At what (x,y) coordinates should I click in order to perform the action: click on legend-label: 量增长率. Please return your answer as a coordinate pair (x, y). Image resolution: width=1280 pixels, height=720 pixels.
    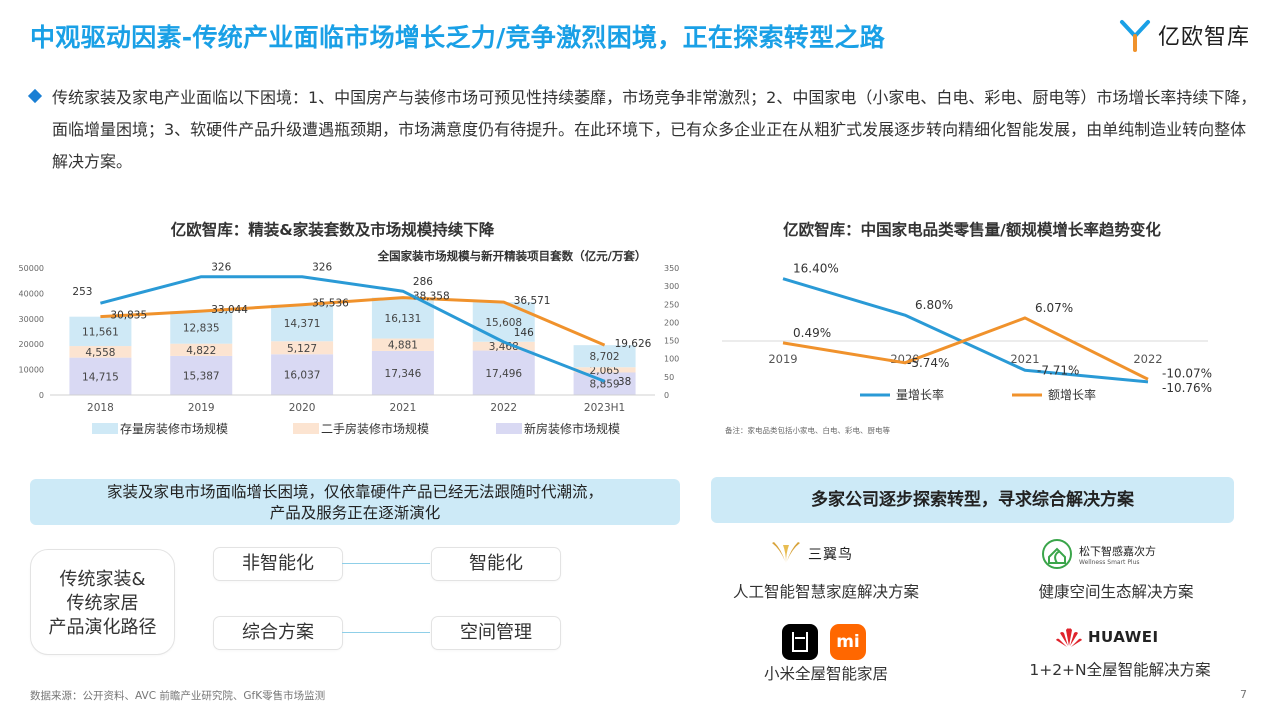
    Looking at the image, I should click on (920, 394).